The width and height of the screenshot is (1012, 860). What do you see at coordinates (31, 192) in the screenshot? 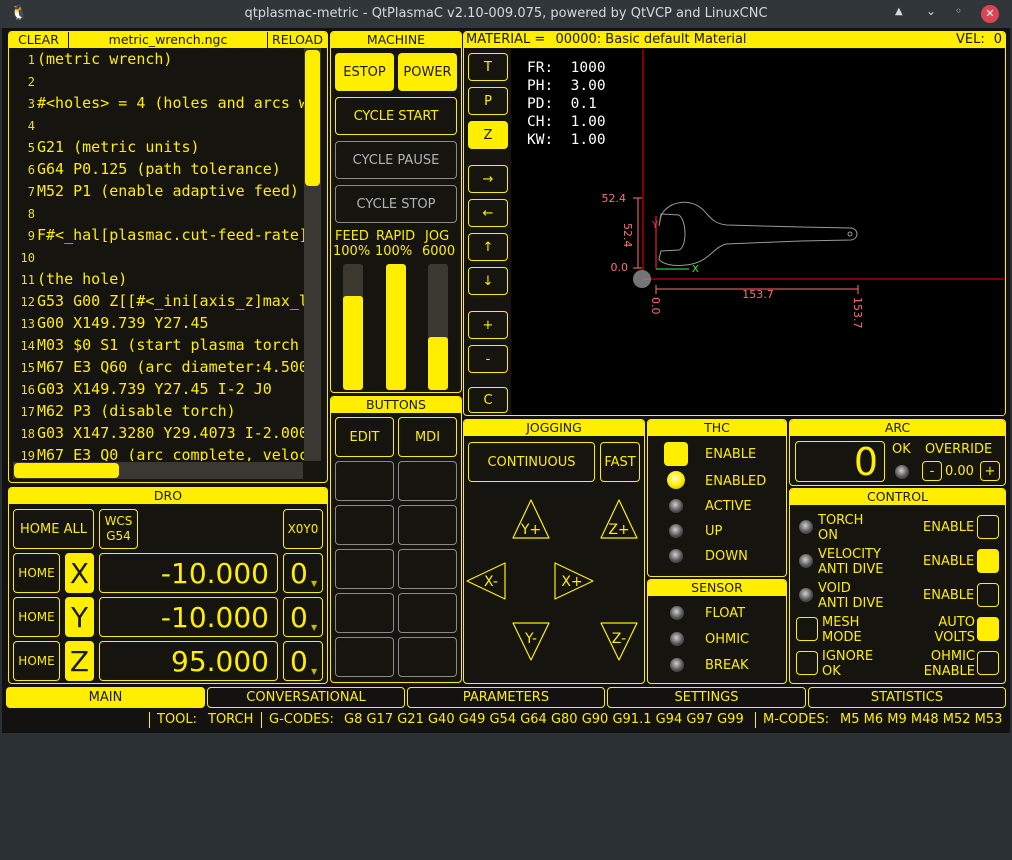
I see `line-number: 7` at bounding box center [31, 192].